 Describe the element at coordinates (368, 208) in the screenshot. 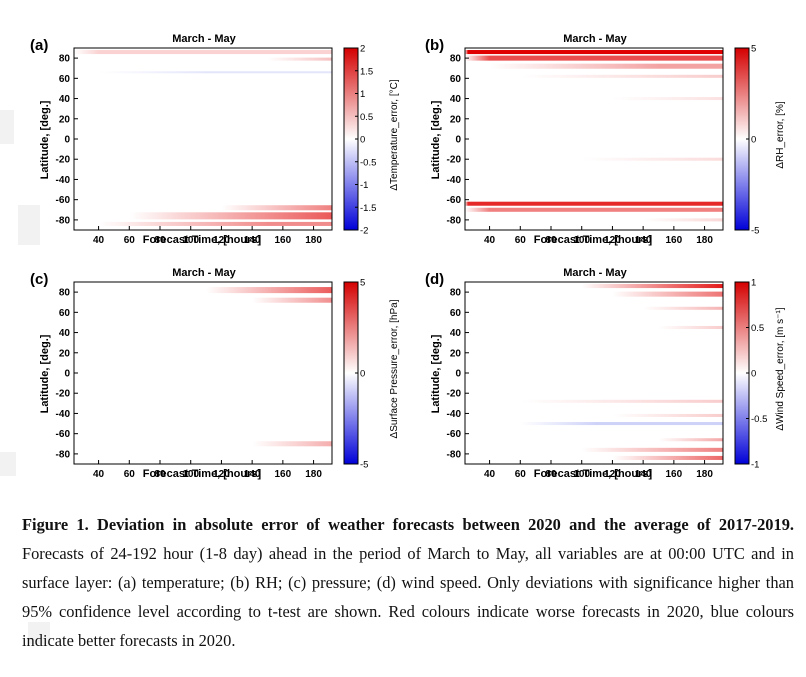

I see `colorbar-tick-label: -1.5` at that location.